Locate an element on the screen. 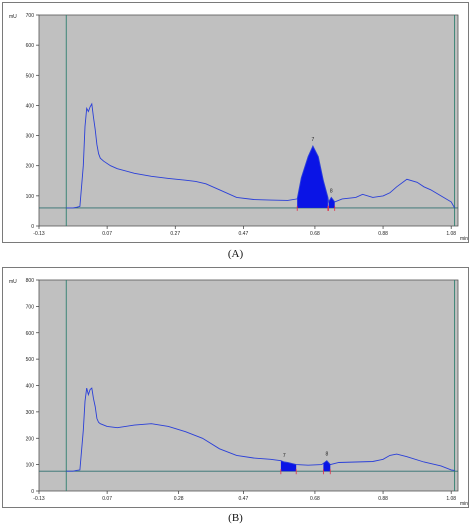 This screenshot has height=532, width=471. chart-b-xtick-label: 0.47 is located at coordinates (244, 499).